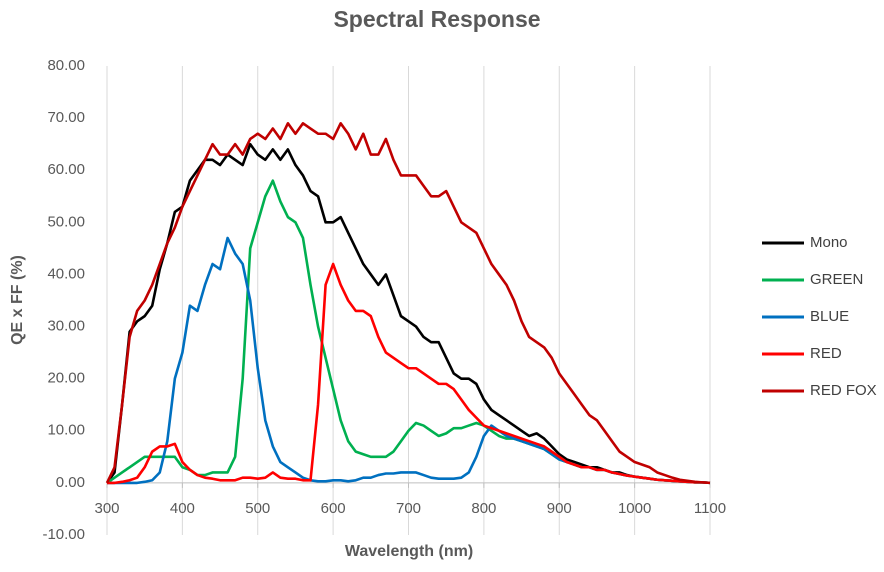 This screenshot has width=884, height=572. I want to click on legend-text: RED FOX, so click(843, 390).